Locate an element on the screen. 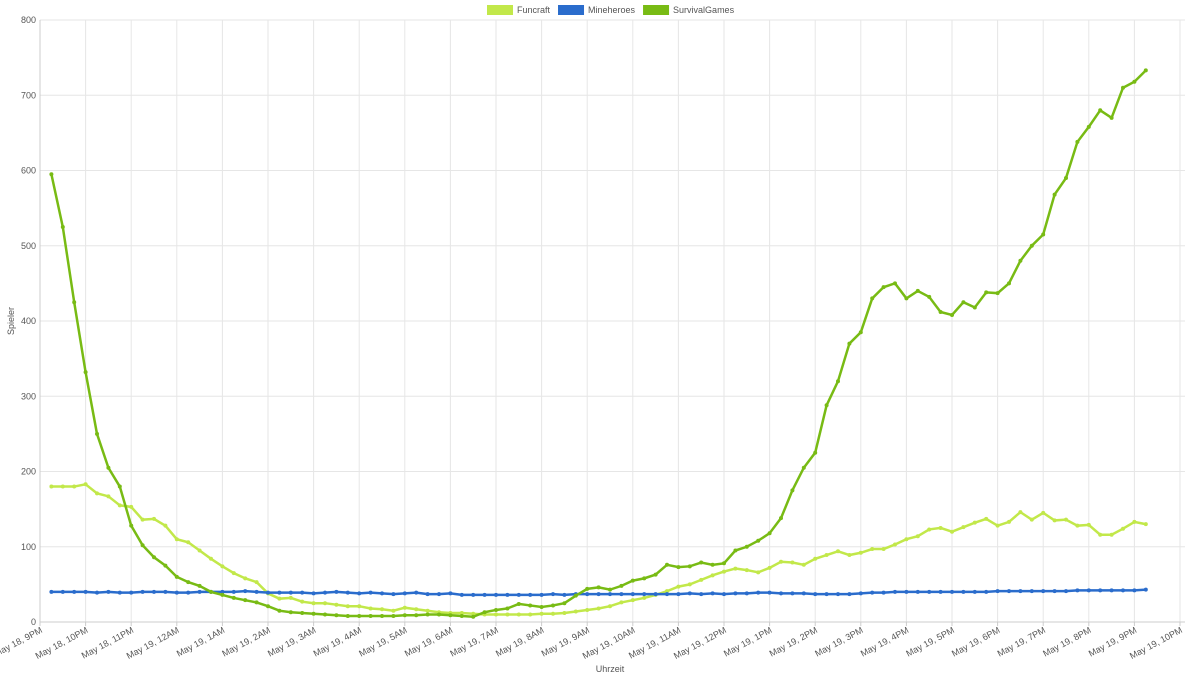 The image size is (1200, 680). x-tick-label: May 19, 7PM is located at coordinates (1022, 642).